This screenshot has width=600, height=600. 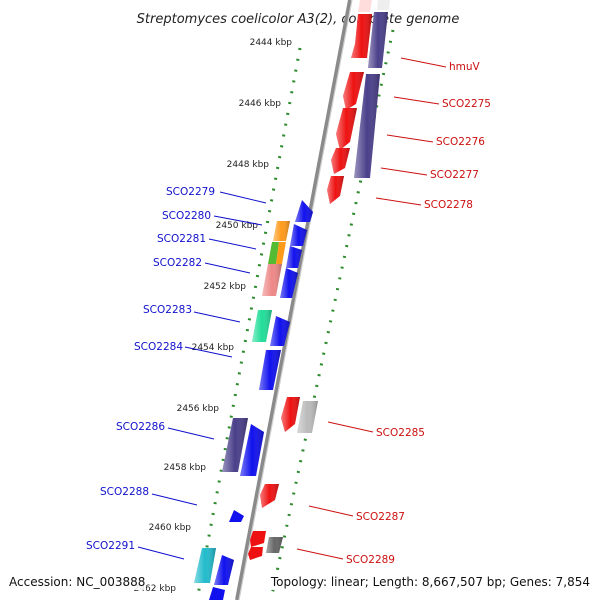 I want to click on gene-label-left: SCO2282, so click(x=177, y=263).